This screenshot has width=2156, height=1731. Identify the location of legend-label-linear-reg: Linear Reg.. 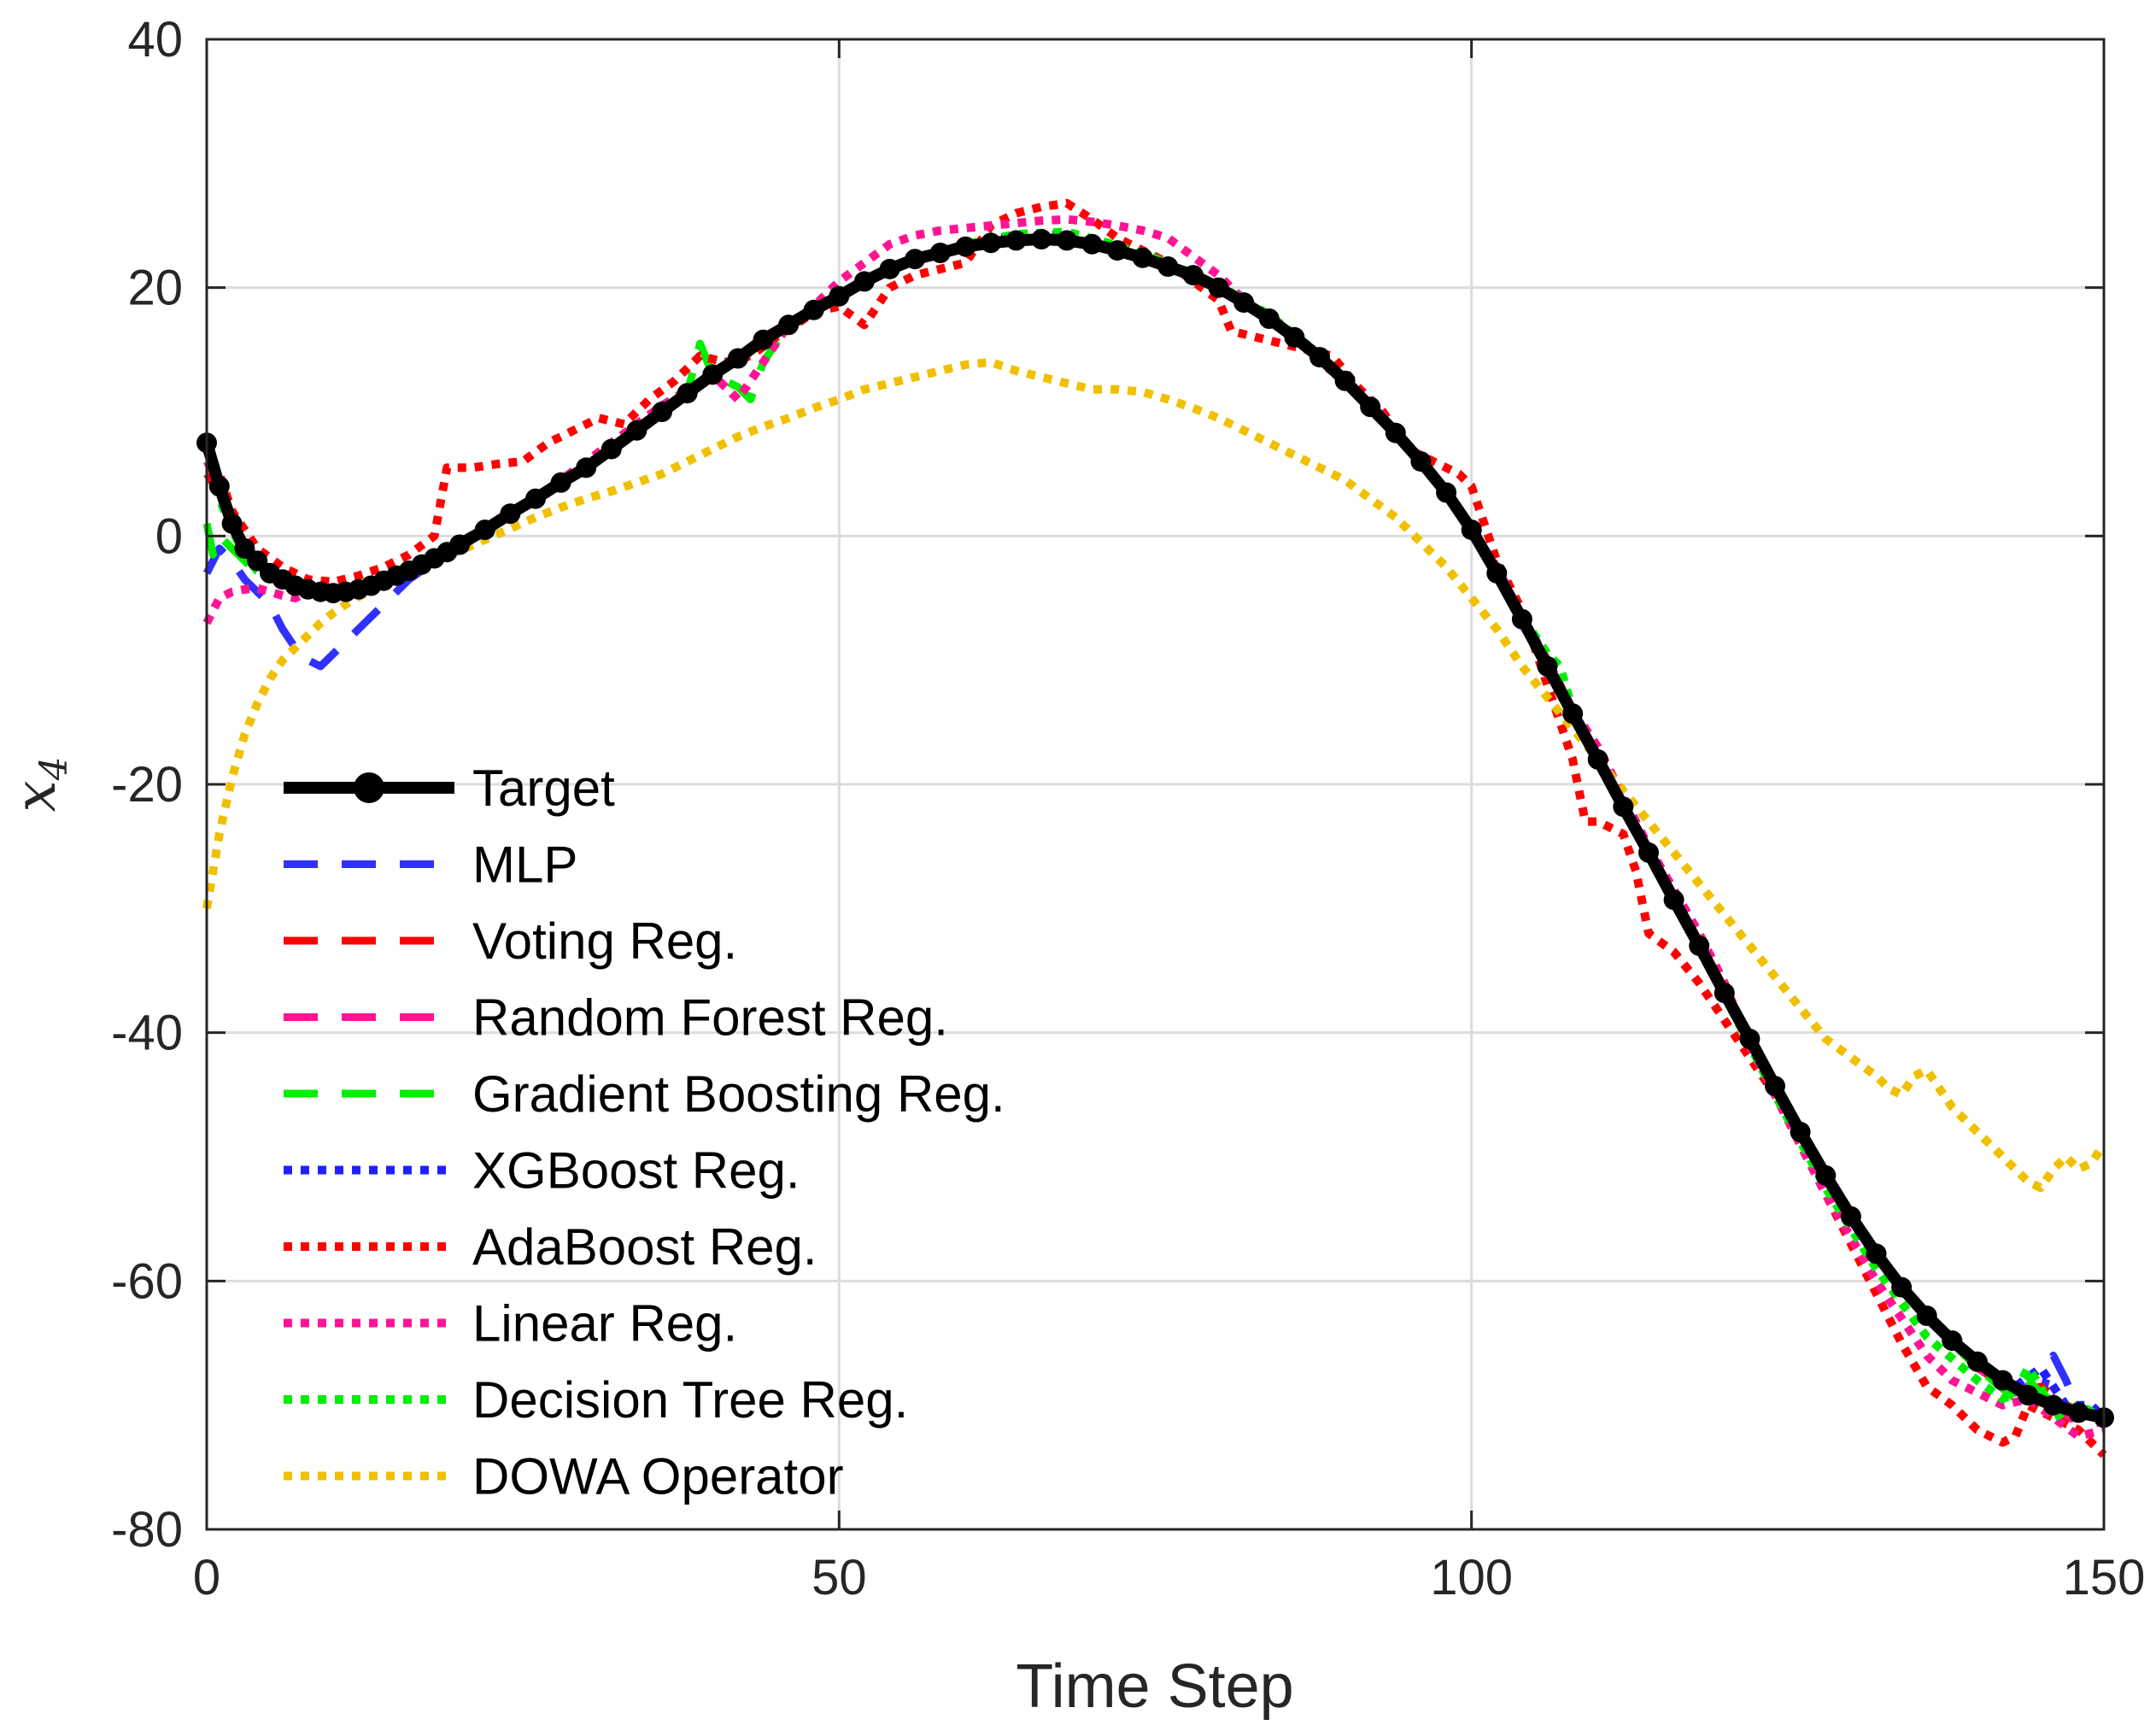
(605, 1324).